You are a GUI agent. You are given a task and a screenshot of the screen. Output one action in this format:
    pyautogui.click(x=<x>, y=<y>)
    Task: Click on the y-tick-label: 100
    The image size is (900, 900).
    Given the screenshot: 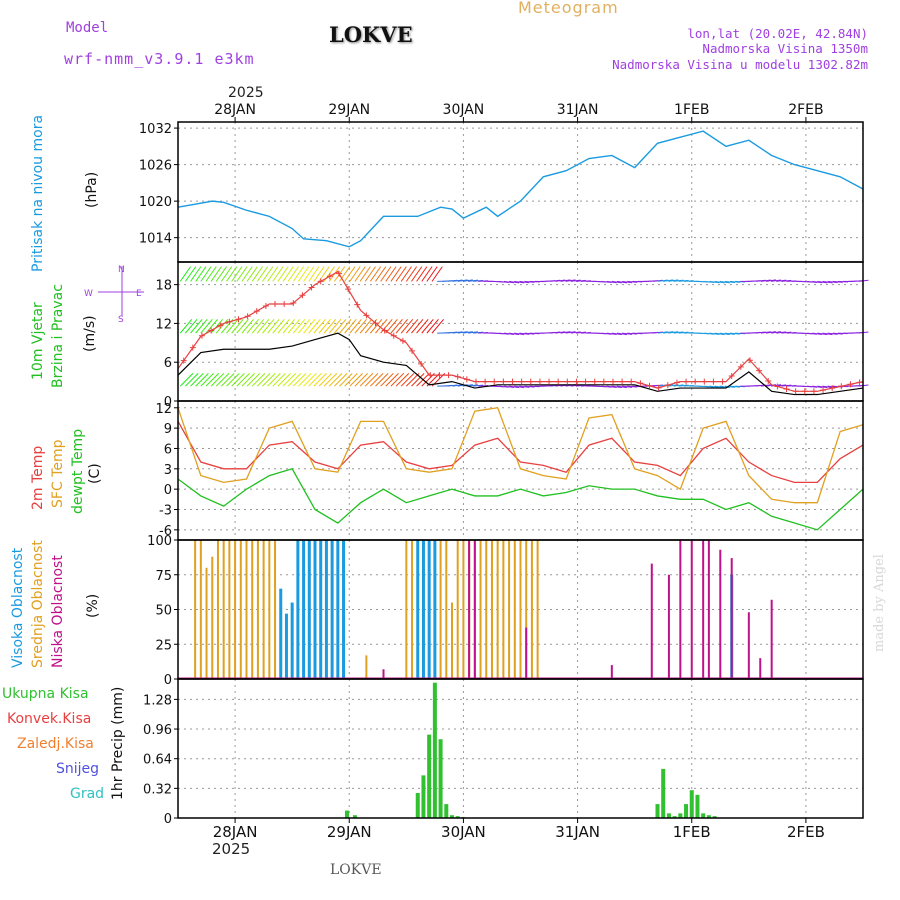 What is the action you would take?
    pyautogui.click(x=159, y=541)
    